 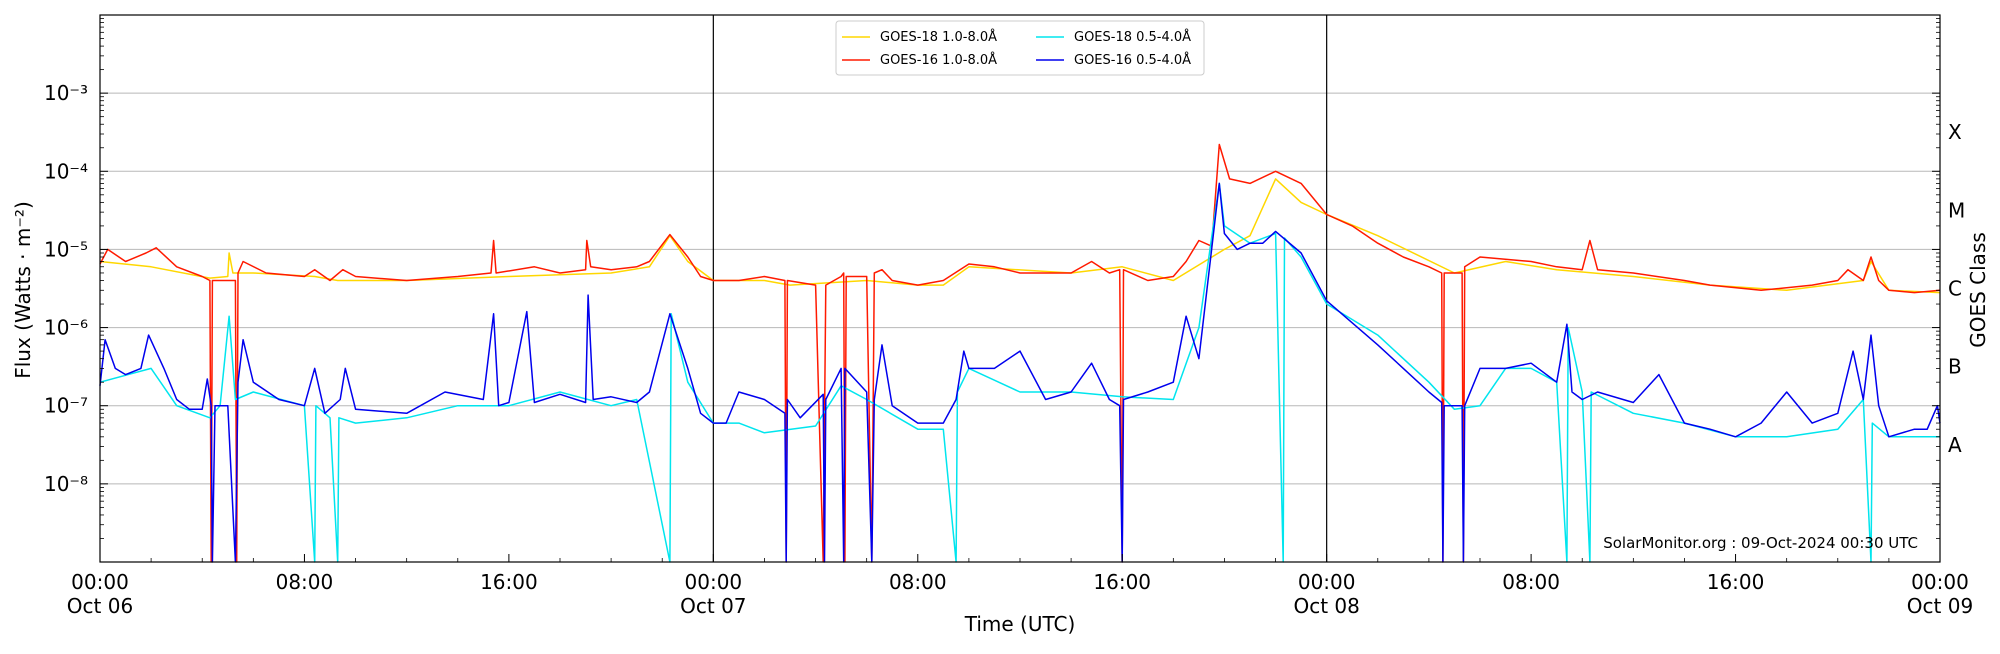 I want to click on goes-class-label: X, so click(x=1955, y=132).